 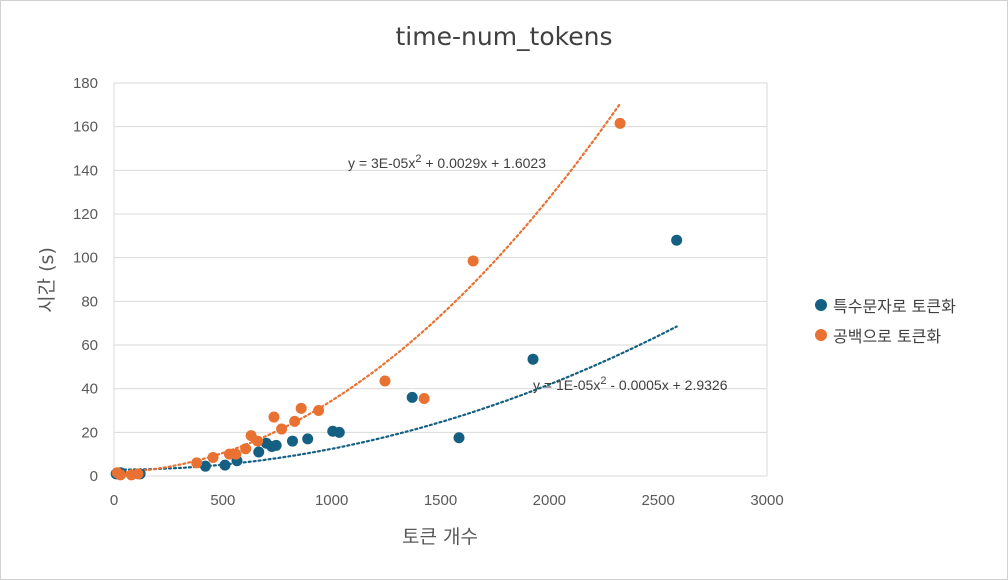 What do you see at coordinates (440, 537) in the screenshot?
I see `x-axis-title: 토큰 개수` at bounding box center [440, 537].